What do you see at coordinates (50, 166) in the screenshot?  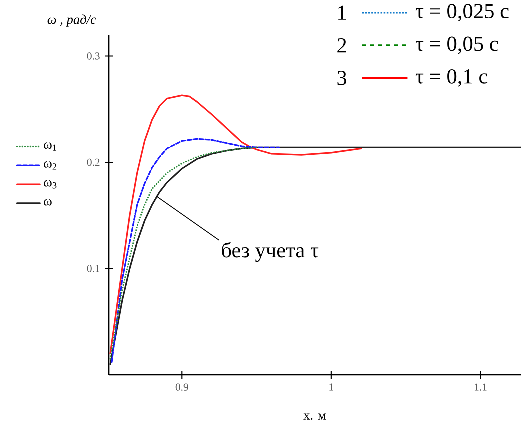 I see `legend-label: ω$_{2}$` at bounding box center [50, 166].